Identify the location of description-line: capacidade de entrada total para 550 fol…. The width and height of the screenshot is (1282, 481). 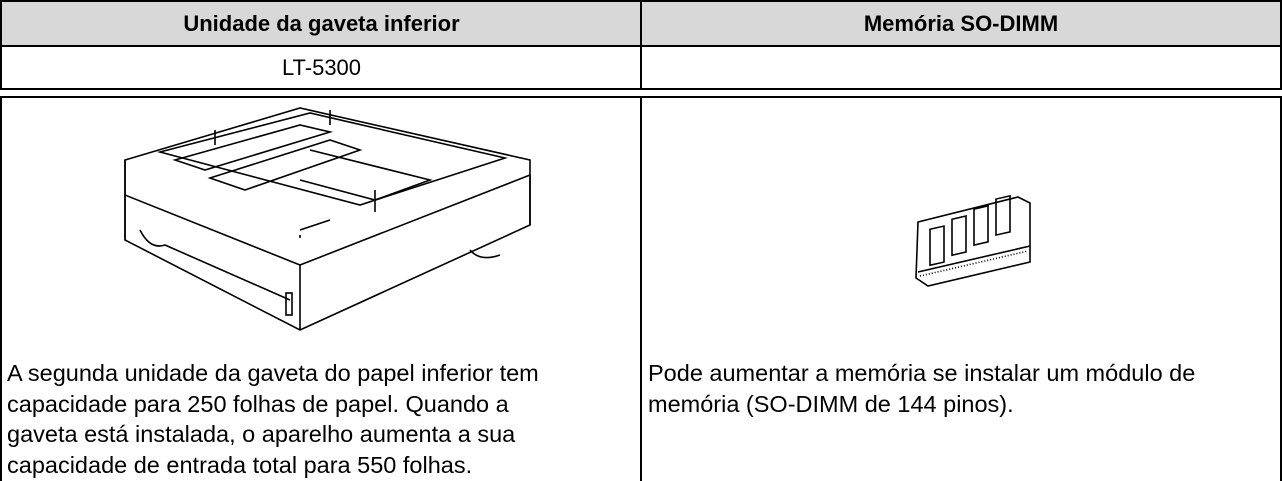
(240, 464).